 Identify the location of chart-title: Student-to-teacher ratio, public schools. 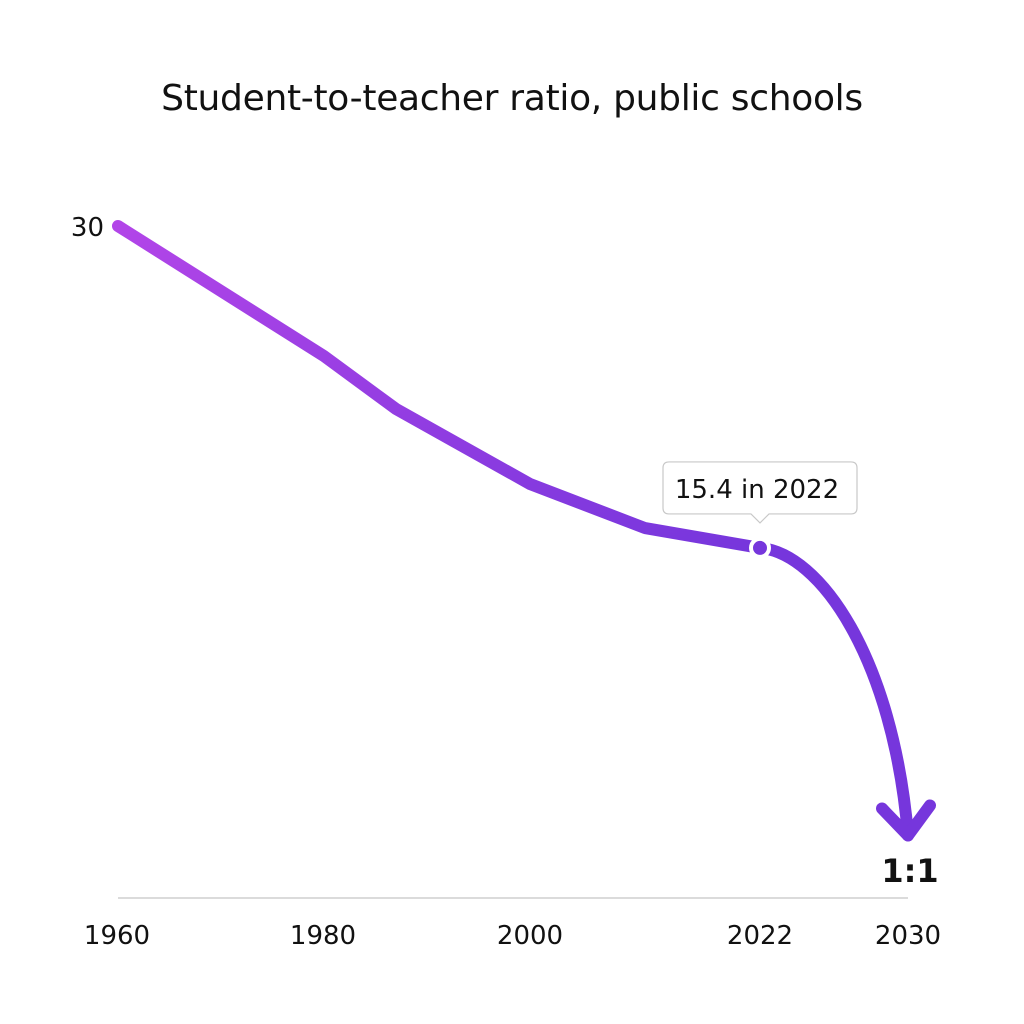
(512, 98).